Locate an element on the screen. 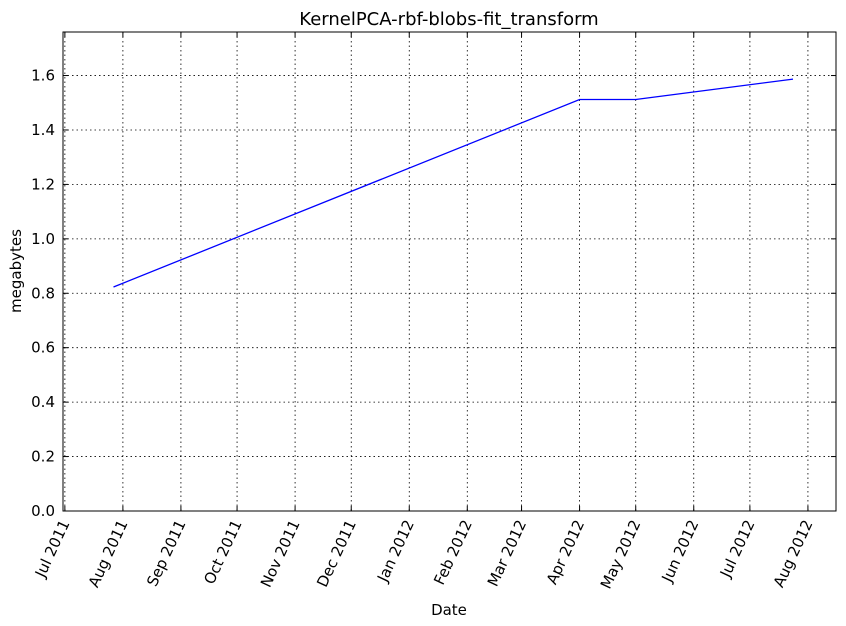 This screenshot has height=626, width=846. chart-title: KernelPCA-rbf-blobs-fit_transform is located at coordinates (448, 19).